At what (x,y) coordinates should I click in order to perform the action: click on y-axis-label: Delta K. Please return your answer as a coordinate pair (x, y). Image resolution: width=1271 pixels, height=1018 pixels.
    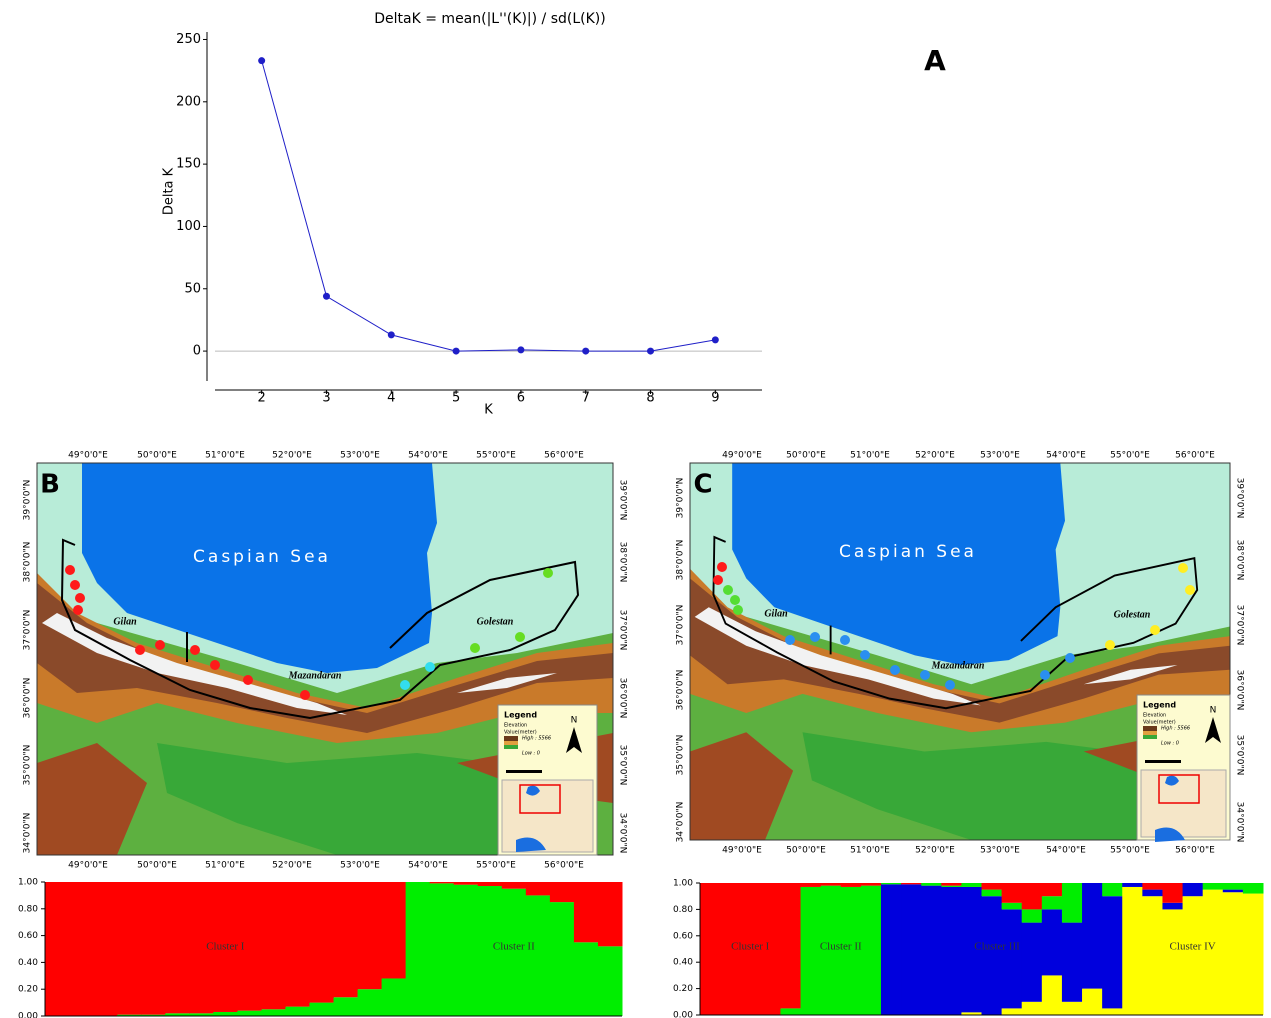
    Looking at the image, I should click on (169, 191).